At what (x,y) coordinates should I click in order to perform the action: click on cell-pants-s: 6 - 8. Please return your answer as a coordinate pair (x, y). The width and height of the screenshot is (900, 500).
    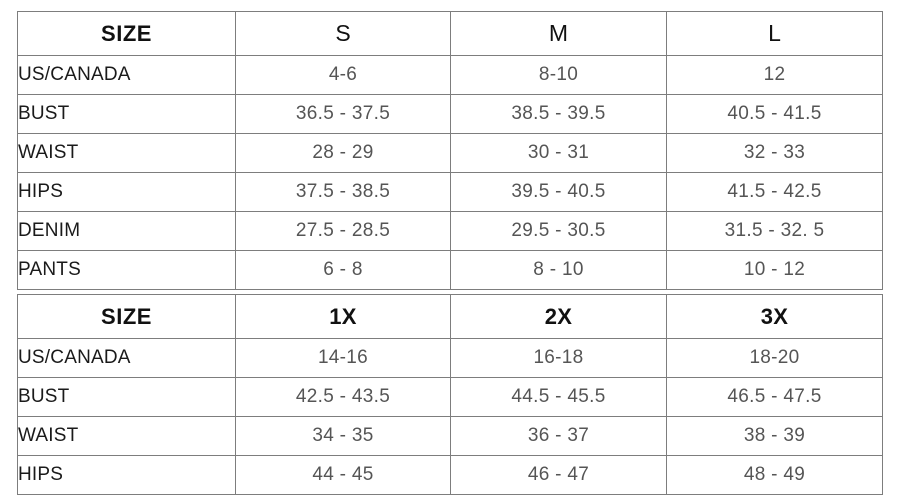
    Looking at the image, I should click on (343, 270).